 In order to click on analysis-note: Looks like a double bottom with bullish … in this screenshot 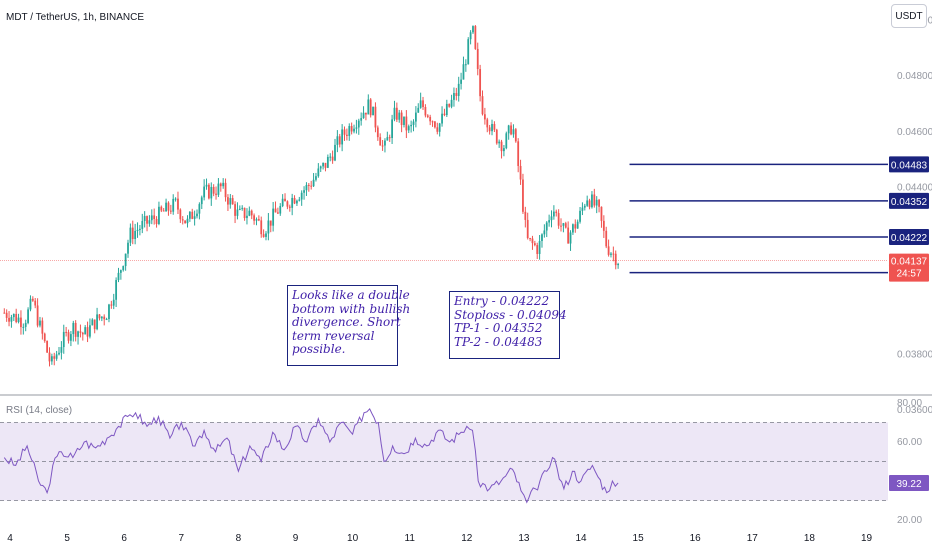, I will do `click(348, 325)`.